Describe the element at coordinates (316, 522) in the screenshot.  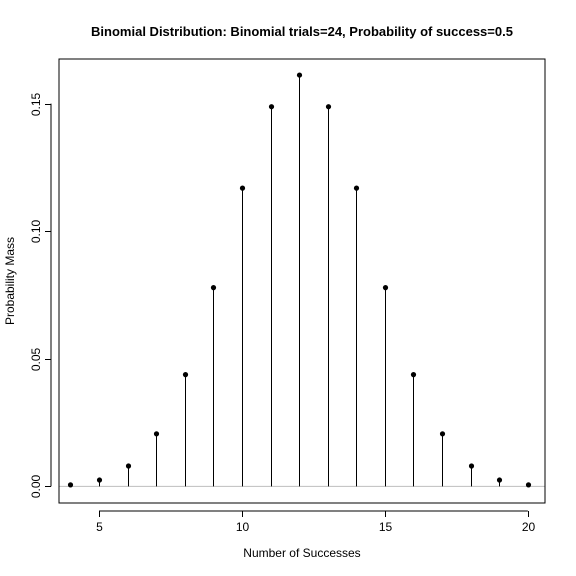
I see `x-axis: 5 10 15 20` at that location.